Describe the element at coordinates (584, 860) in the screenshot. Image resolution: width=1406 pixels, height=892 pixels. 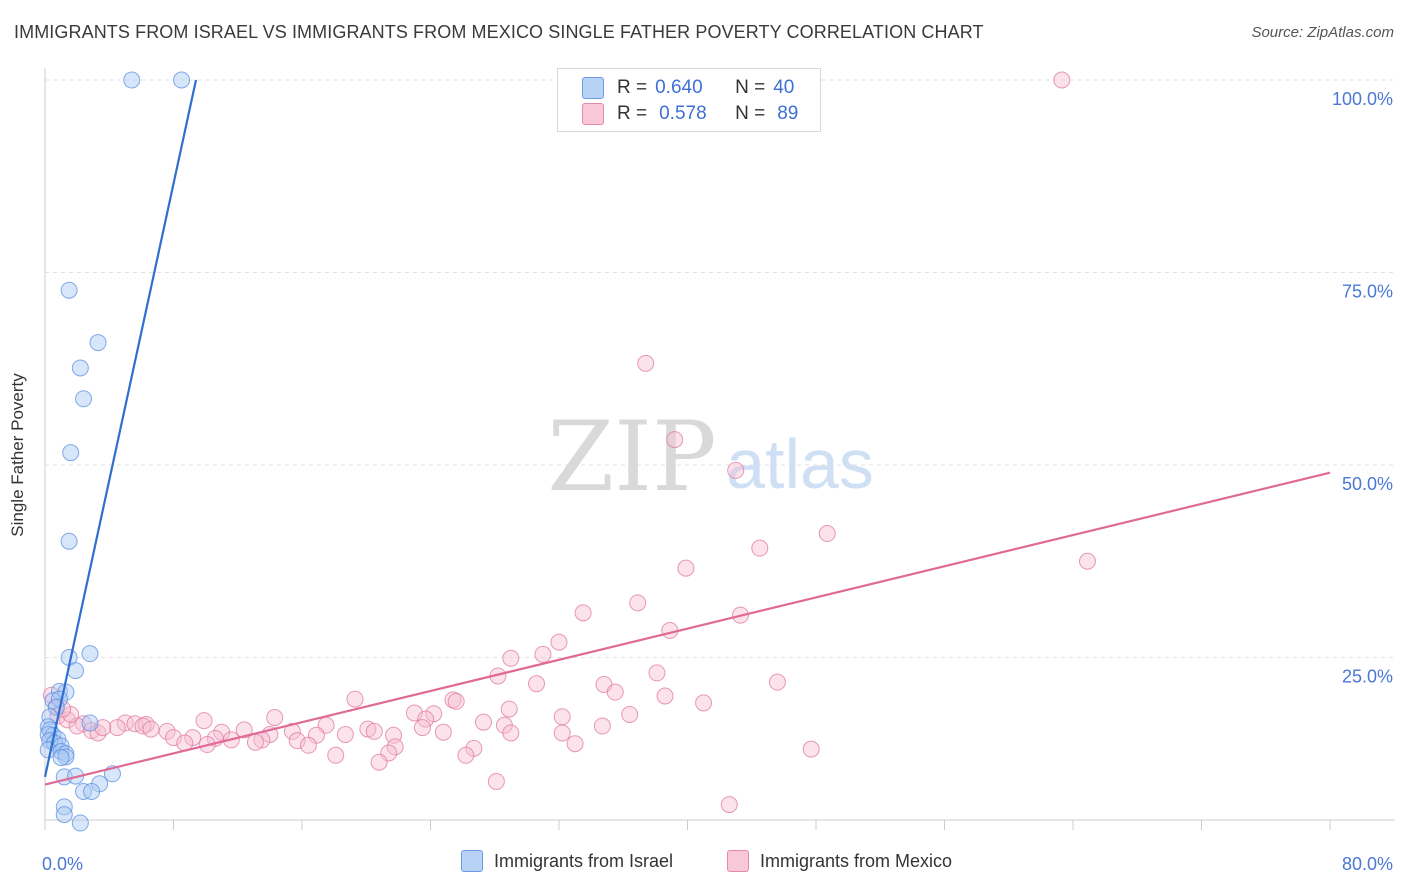
I see `legend-label-israel: Immigrants from Israel` at that location.